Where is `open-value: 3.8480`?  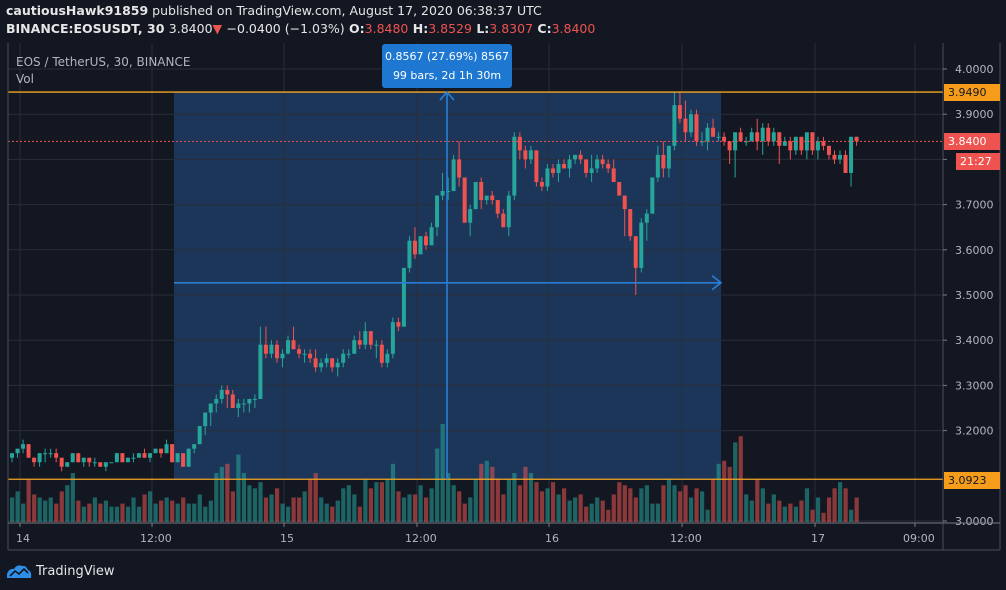
open-value: 3.8480 is located at coordinates (386, 28).